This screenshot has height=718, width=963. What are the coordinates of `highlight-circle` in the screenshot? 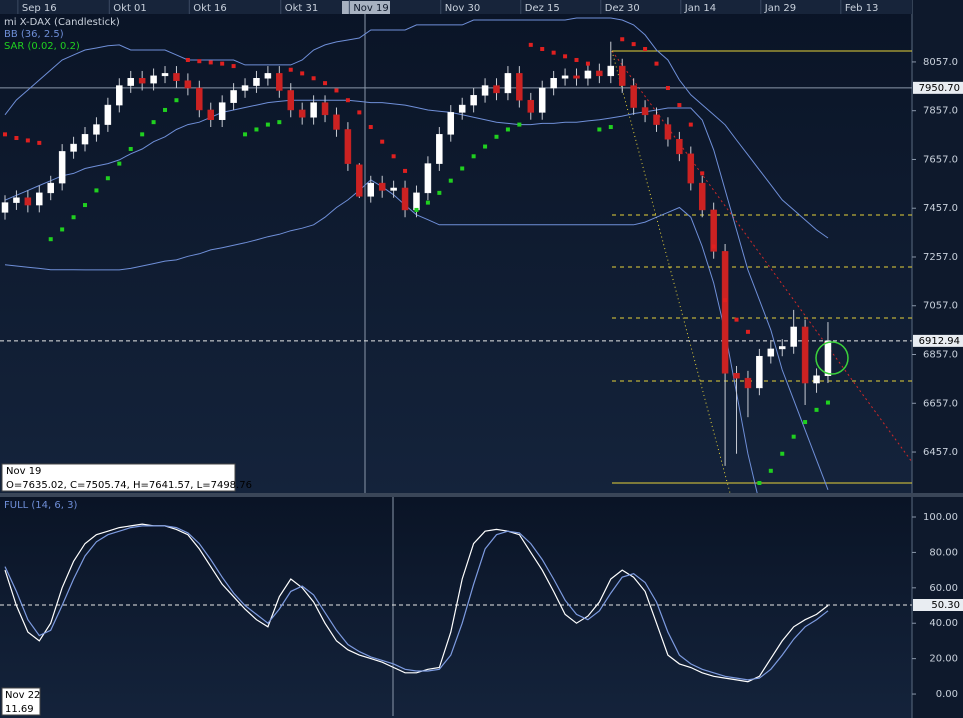 It's located at (832, 358).